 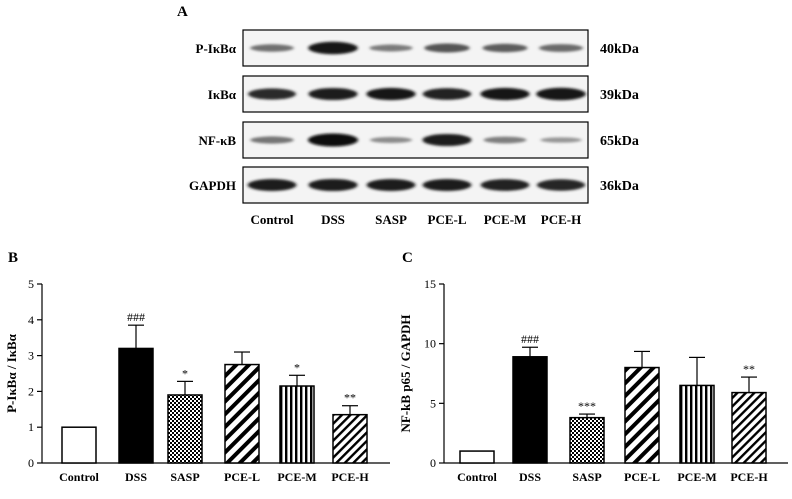 I want to click on blot-lane-label: DSS, so click(x=333, y=219).